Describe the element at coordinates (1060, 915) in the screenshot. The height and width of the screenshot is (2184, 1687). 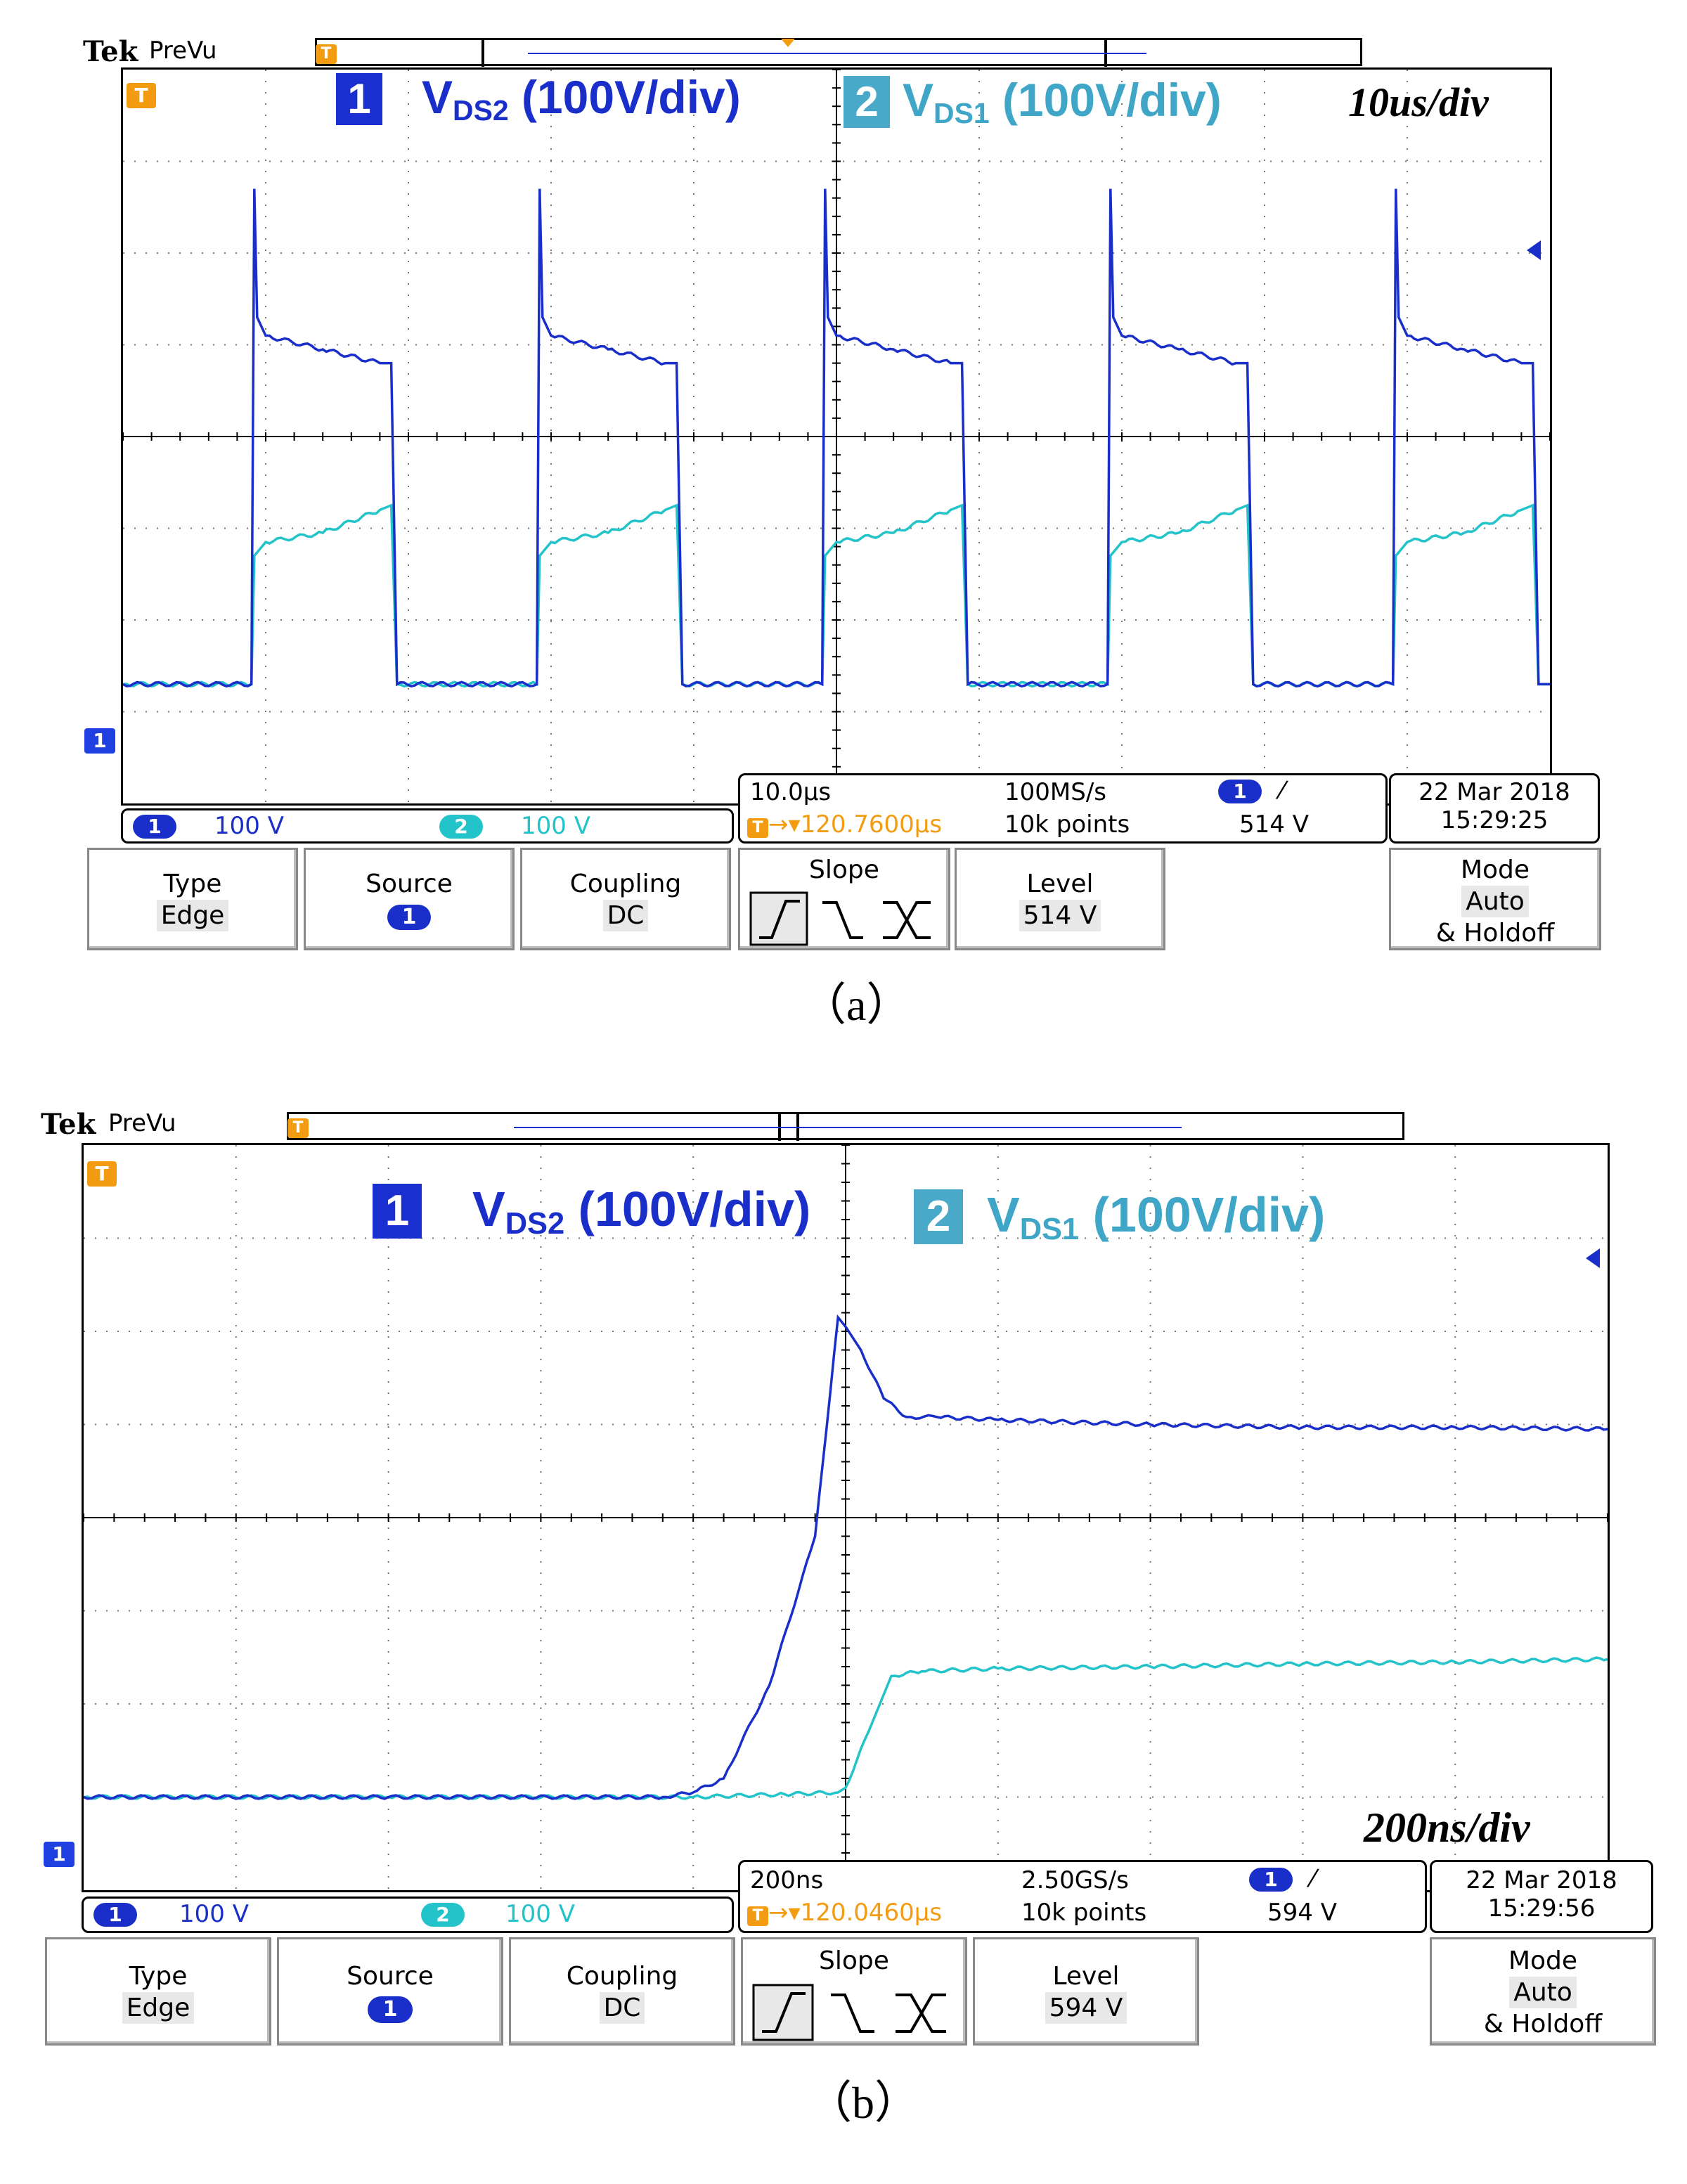
I see `level-menu-value: 514 V` at that location.